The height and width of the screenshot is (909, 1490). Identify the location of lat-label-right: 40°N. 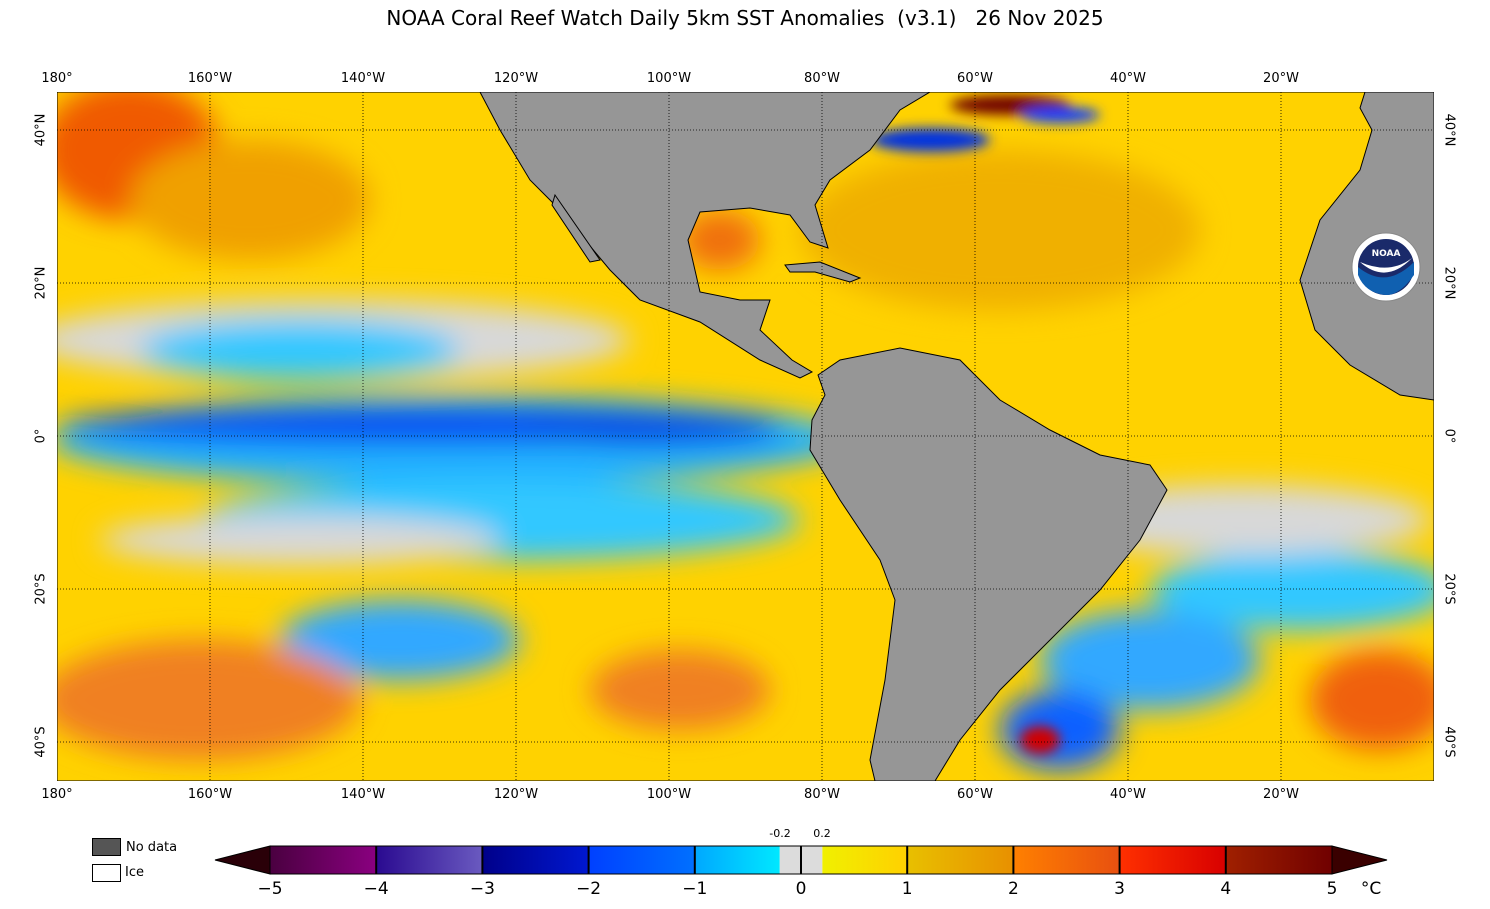
(1449, 130).